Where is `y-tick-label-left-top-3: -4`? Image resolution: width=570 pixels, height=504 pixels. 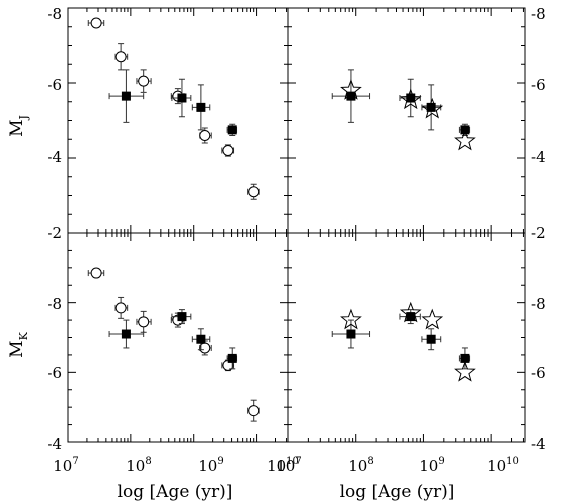 y-tick-label-left-top-3: -4 is located at coordinates (54, 157).